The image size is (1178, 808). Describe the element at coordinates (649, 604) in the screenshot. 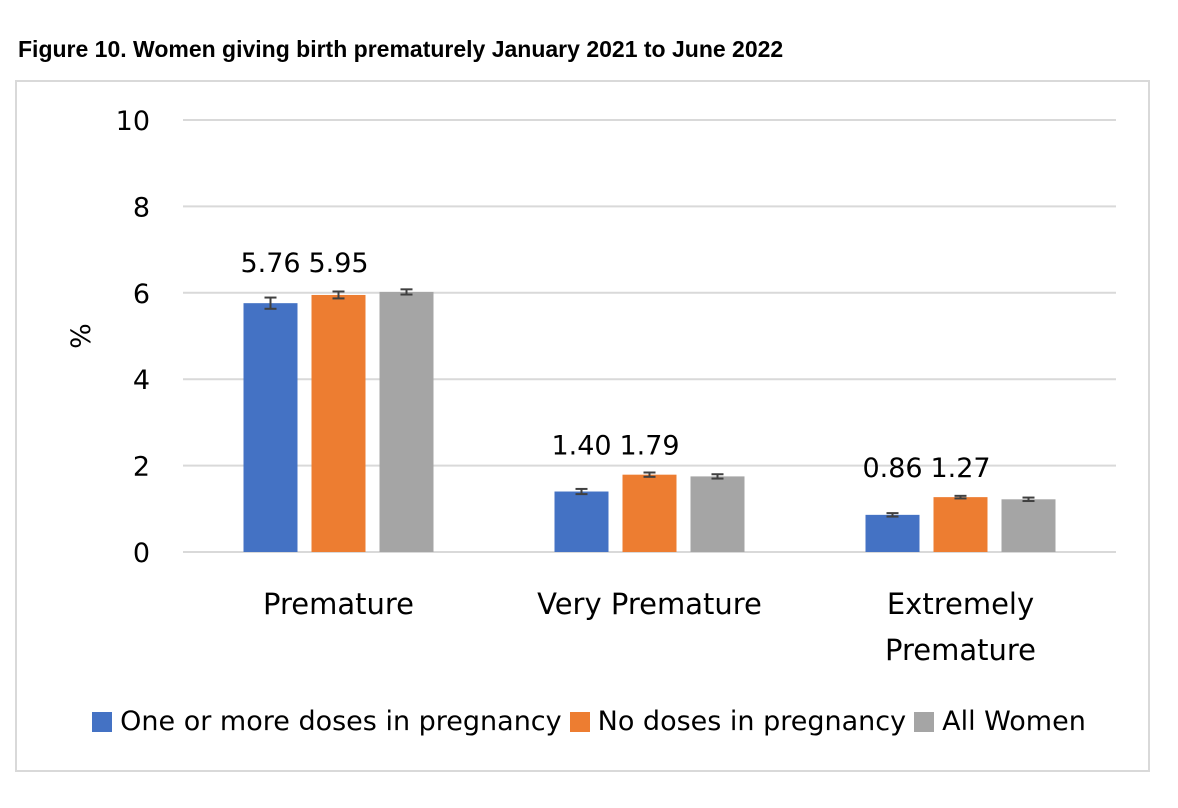

I see `x-category-label: Very Premature` at that location.